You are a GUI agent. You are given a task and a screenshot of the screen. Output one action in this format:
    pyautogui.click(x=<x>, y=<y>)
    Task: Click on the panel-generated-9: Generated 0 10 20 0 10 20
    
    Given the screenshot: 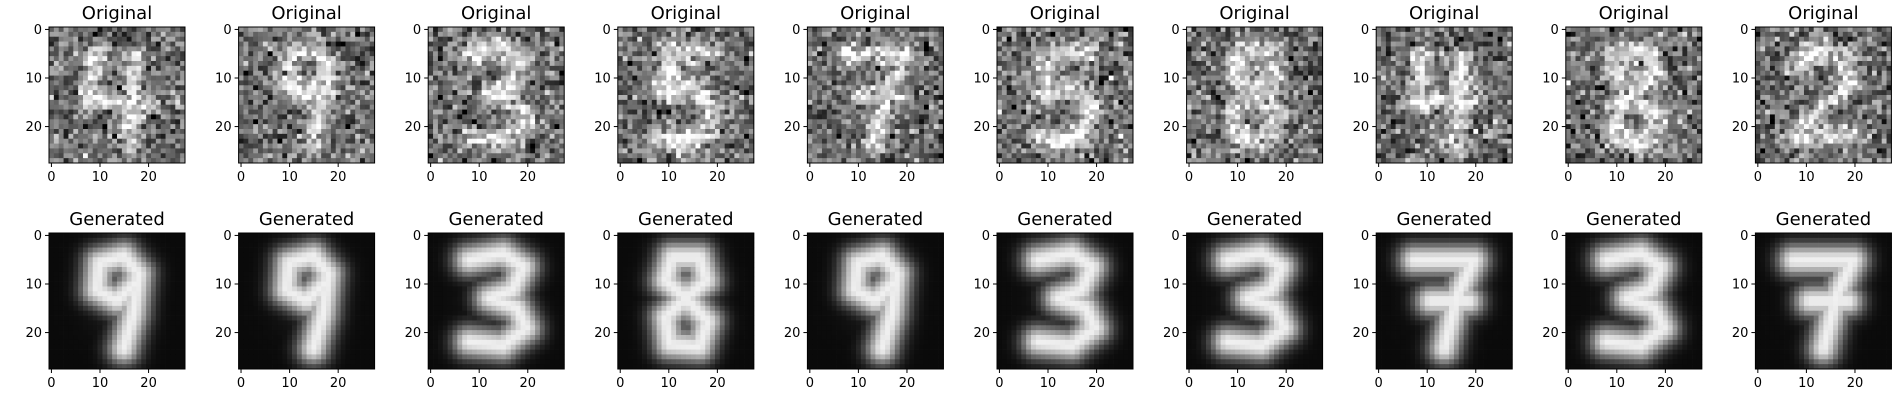 What is the action you would take?
    pyautogui.click(x=1622, y=300)
    